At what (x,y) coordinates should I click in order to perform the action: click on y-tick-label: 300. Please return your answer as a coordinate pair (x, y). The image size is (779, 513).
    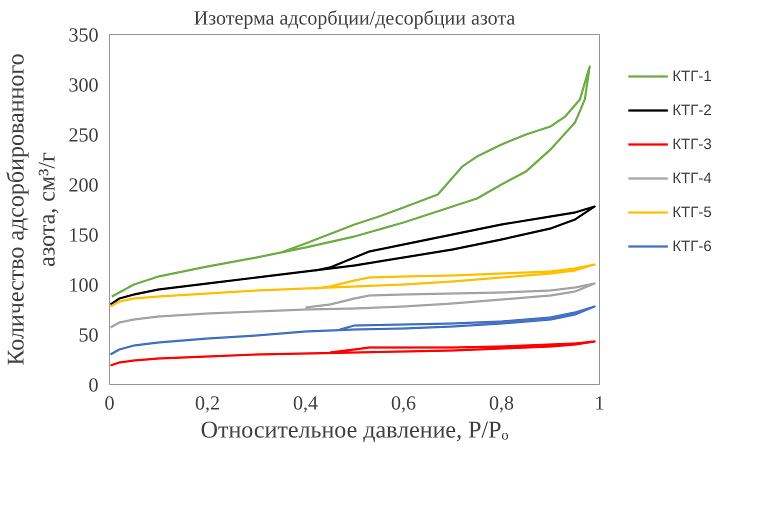
    Looking at the image, I should click on (83, 85).